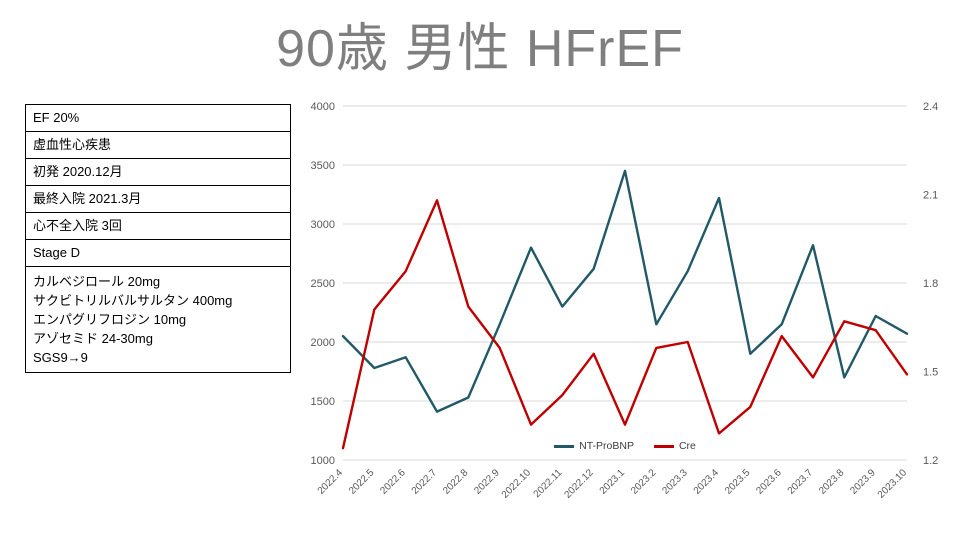 This screenshot has width=960, height=540. I want to click on table-row-hf-admissions: 心不全入院 3回, so click(158, 226).